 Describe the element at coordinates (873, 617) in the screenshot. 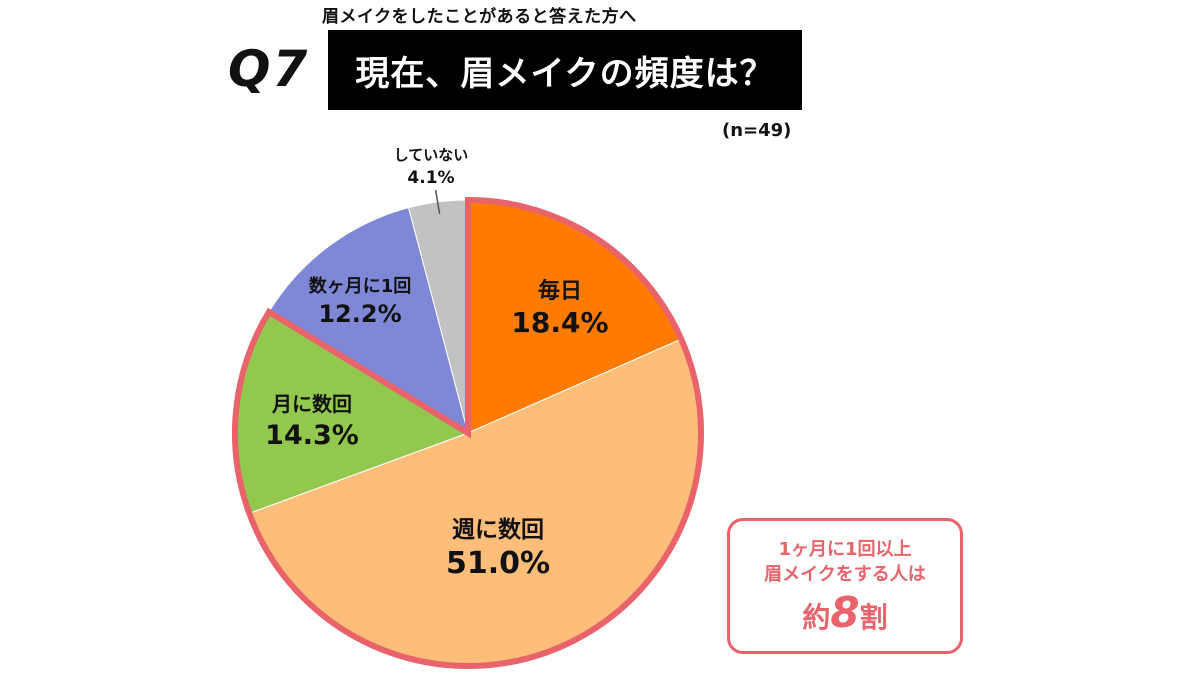

I see `callout-suffix: 割` at that location.